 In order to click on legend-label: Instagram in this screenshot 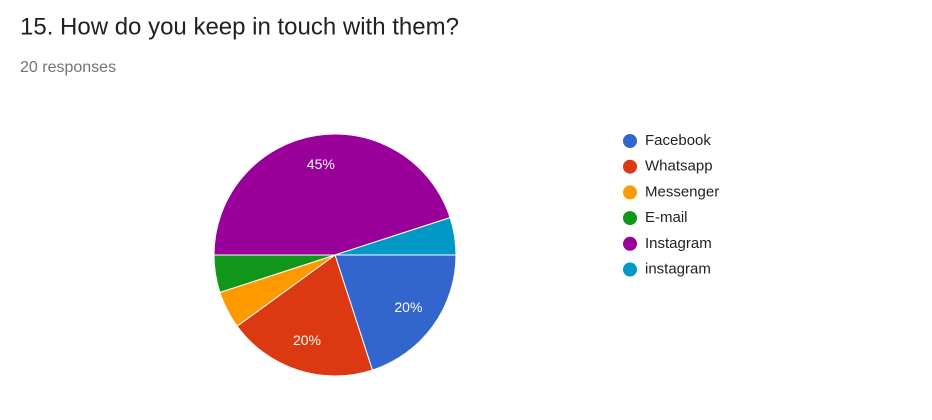, I will do `click(678, 243)`.